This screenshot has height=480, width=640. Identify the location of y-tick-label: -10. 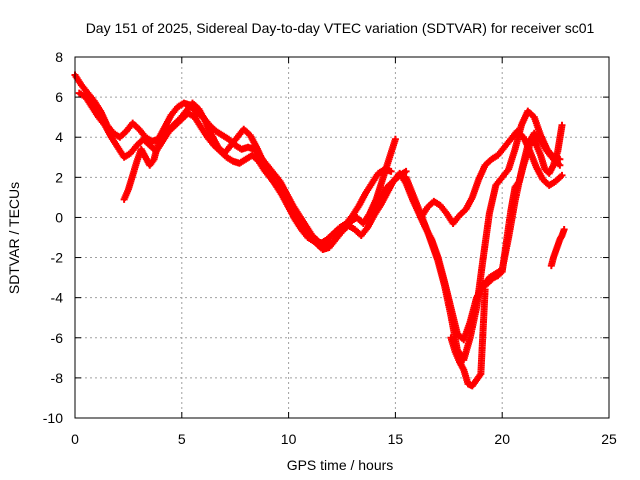
(53, 418).